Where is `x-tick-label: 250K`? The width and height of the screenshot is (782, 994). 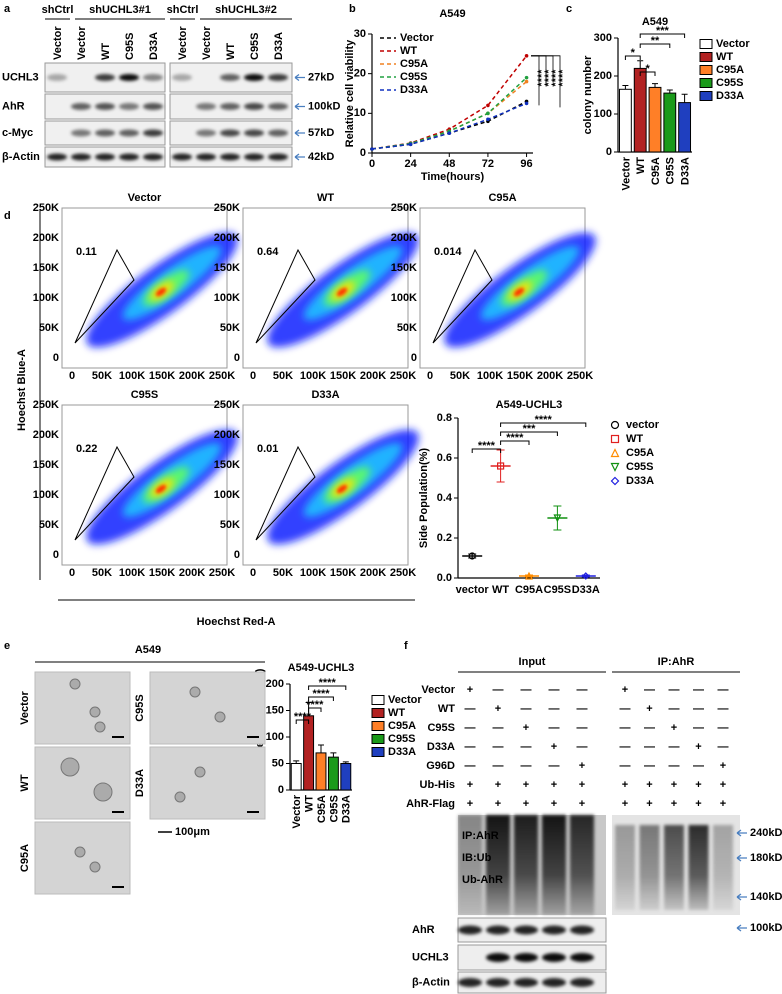
x-tick-label: 250K is located at coordinates (580, 376).